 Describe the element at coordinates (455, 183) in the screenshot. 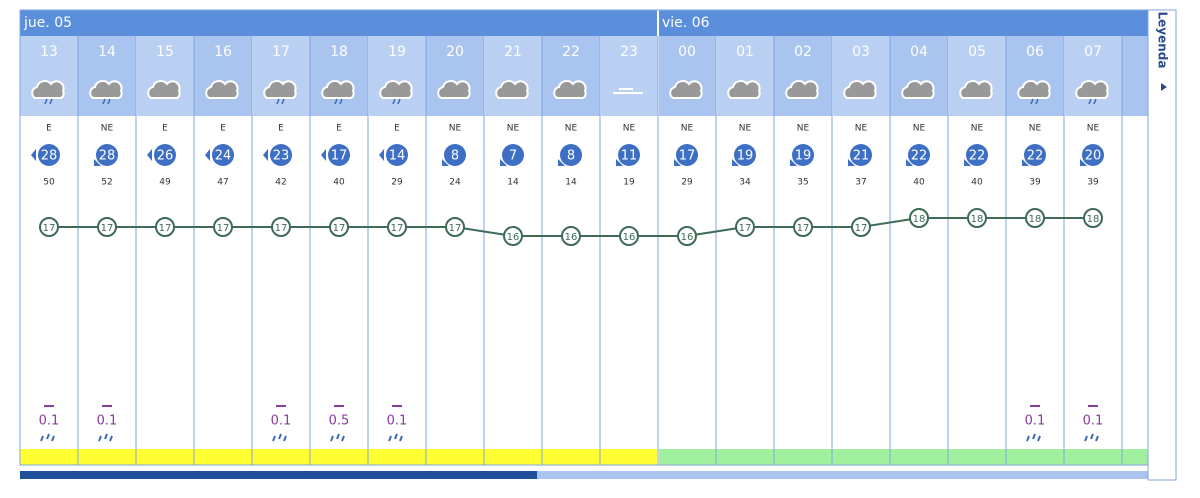

I see `wind-gust: 24` at that location.